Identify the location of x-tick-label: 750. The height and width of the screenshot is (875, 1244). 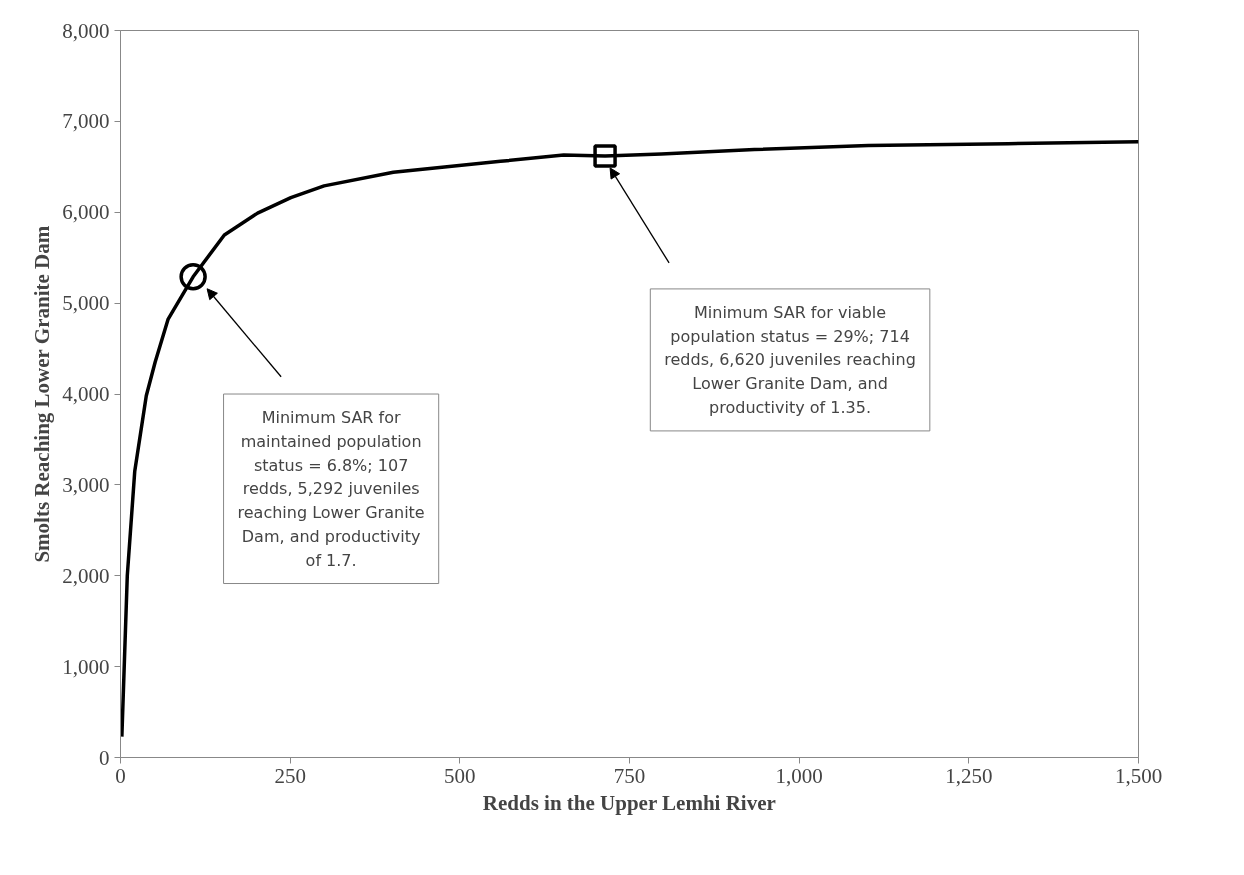
(629, 775).